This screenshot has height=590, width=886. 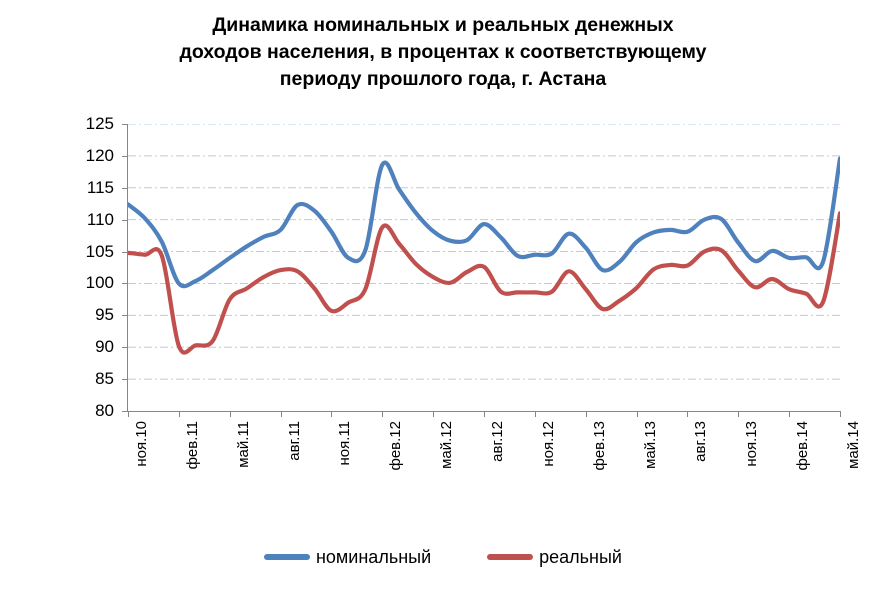 I want to click on y-axis-tick-label: 80, so click(x=104, y=410).